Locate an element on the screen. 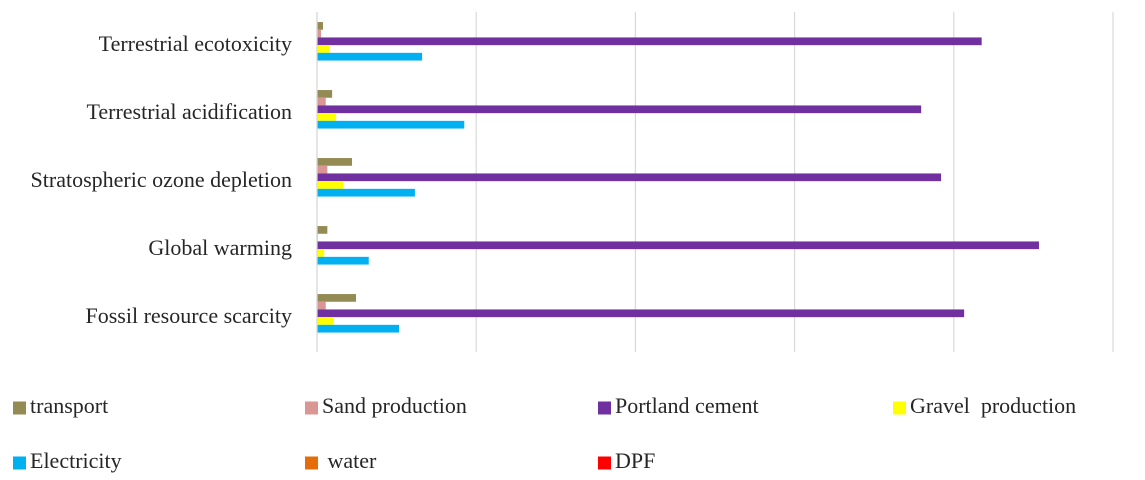  y-tick-label: Global warming is located at coordinates (220, 247).